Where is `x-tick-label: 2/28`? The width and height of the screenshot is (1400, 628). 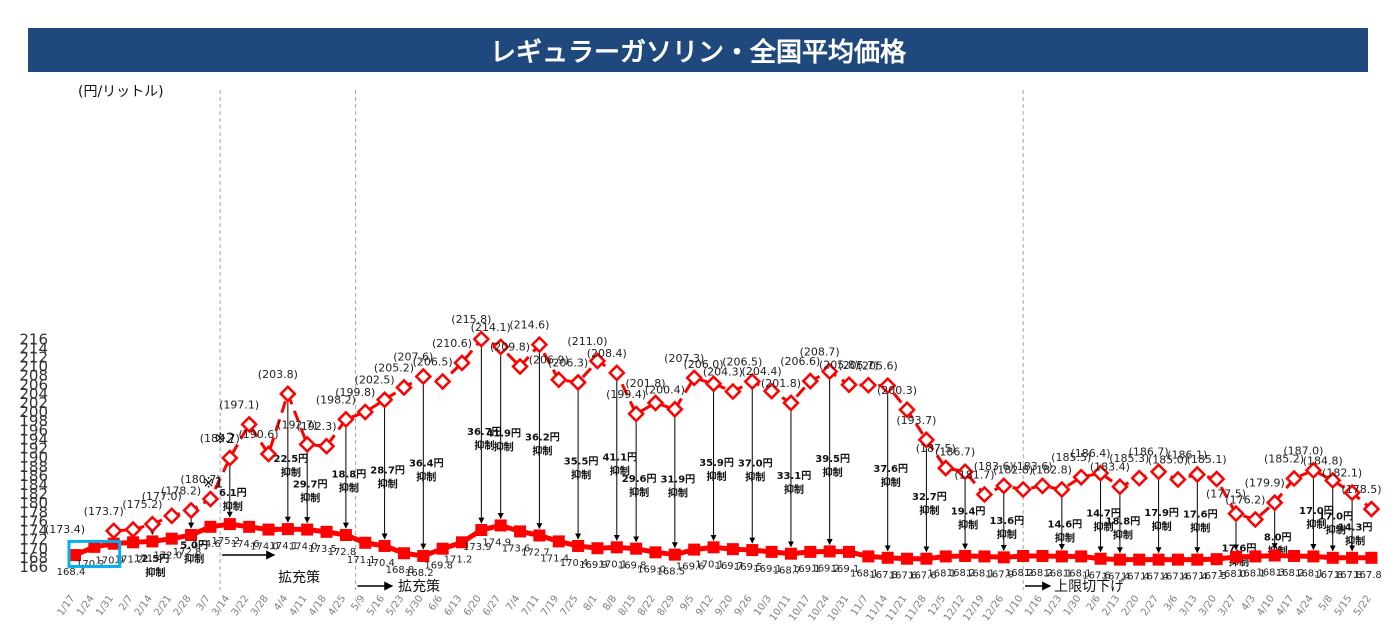 x-tick-label: 2/28 is located at coordinates (183, 605).